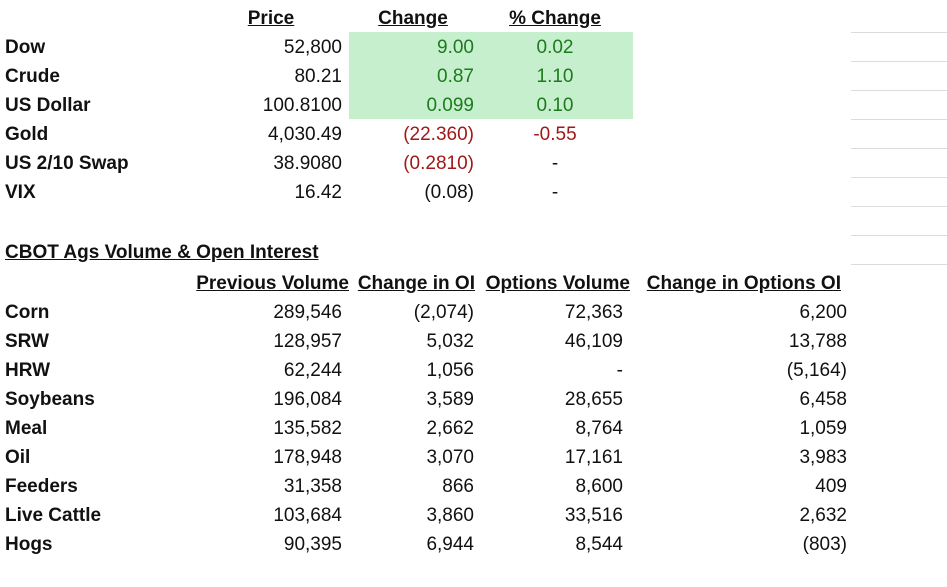 This screenshot has height=587, width=947. What do you see at coordinates (41, 486) in the screenshot?
I see `cbot-row-name: Feeders` at bounding box center [41, 486].